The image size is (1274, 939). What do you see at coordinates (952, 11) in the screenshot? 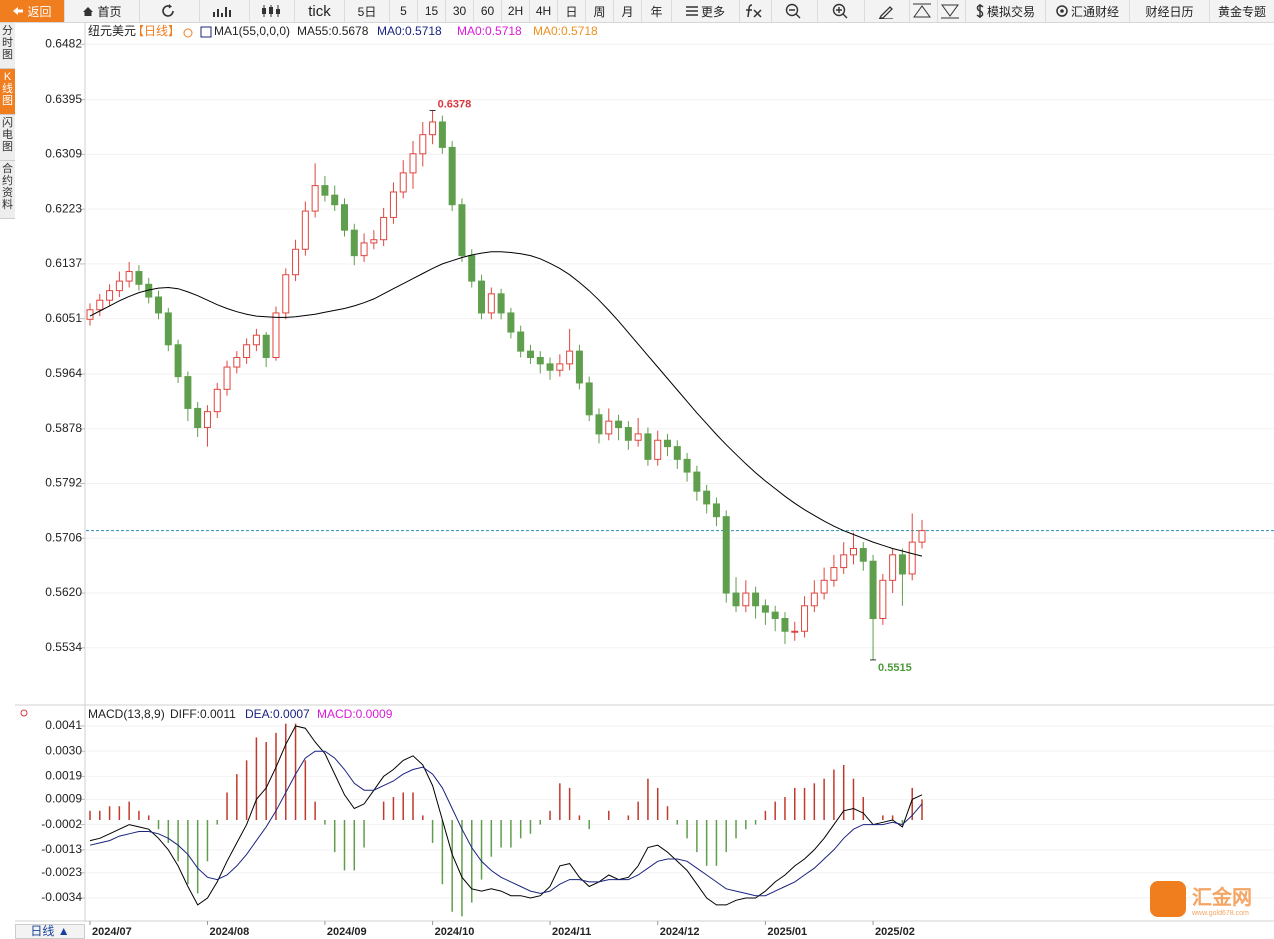
I see `down-button` at bounding box center [952, 11].